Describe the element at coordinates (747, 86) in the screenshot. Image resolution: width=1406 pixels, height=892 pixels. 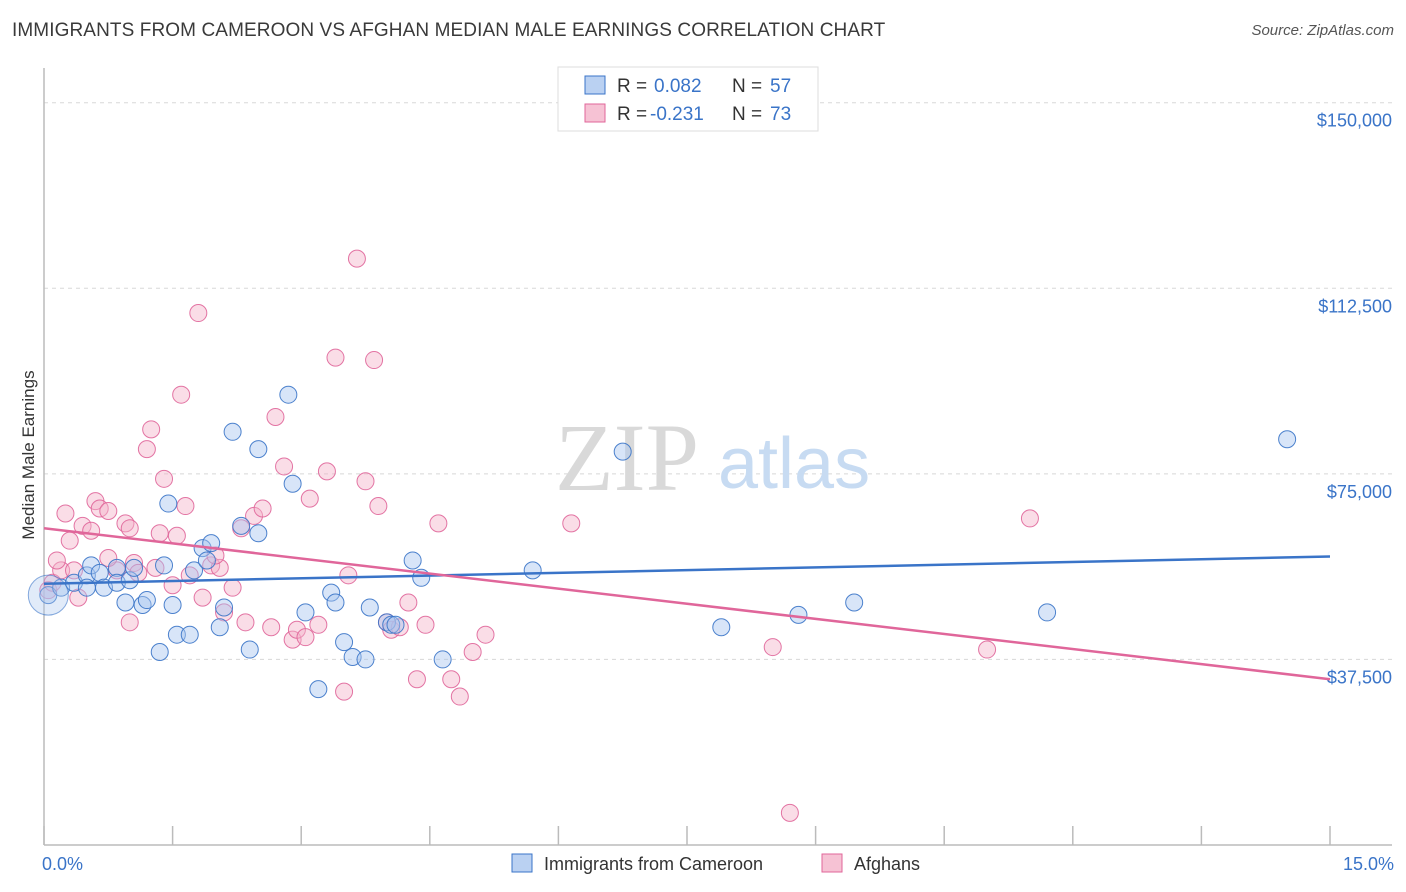
I see `legend-n-label-cameroon: N =` at that location.